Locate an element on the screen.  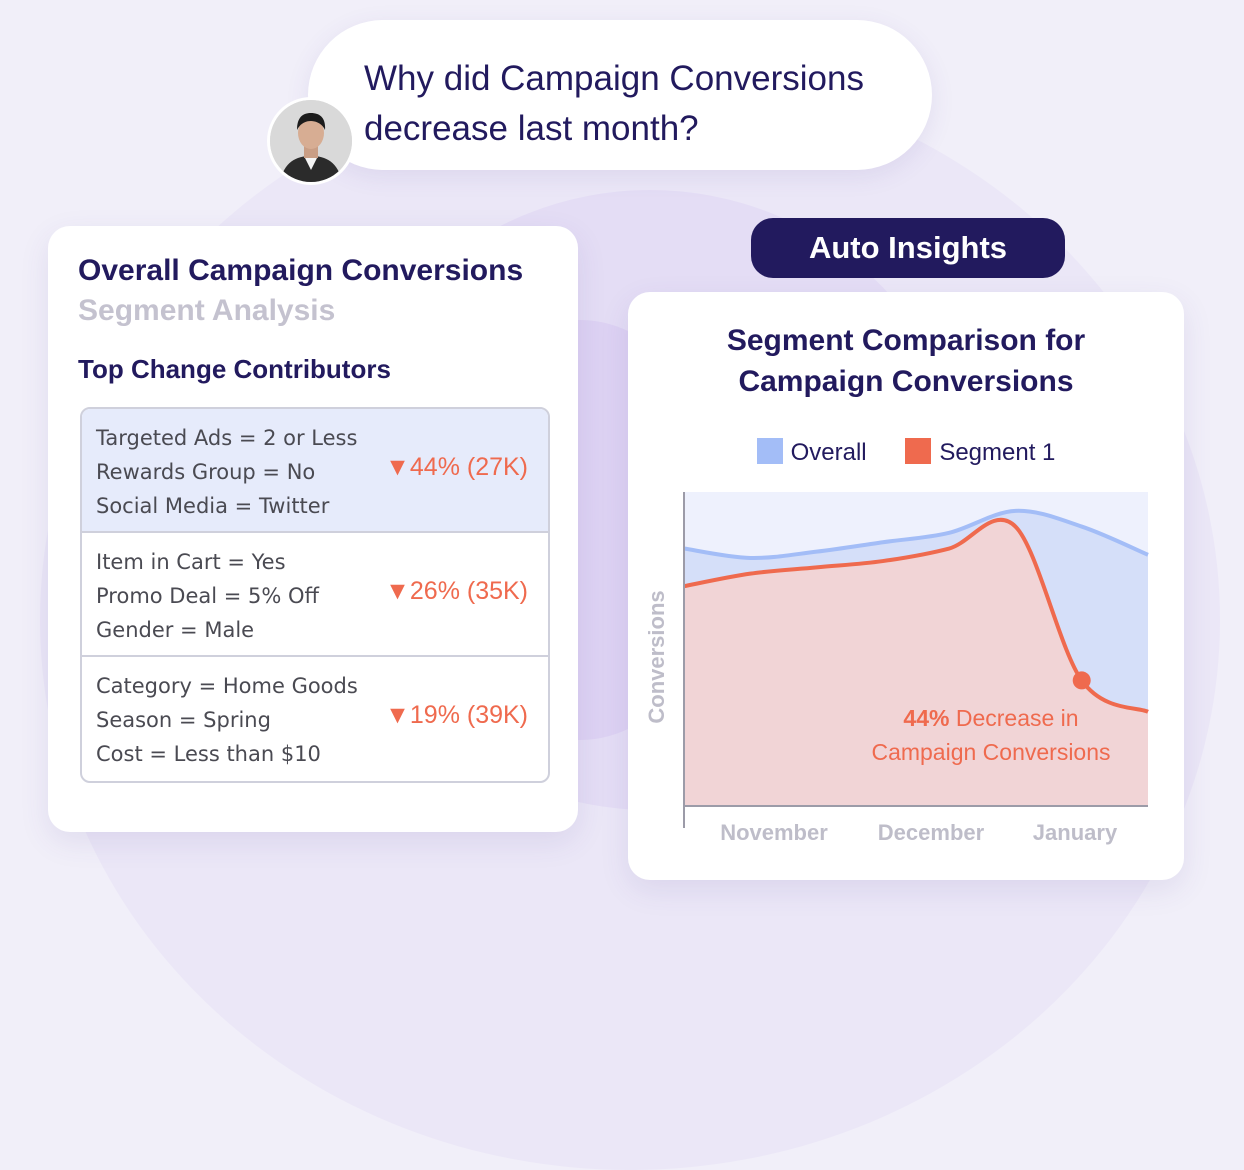
change-value: ▼19% (39K) is located at coordinates (456, 715).